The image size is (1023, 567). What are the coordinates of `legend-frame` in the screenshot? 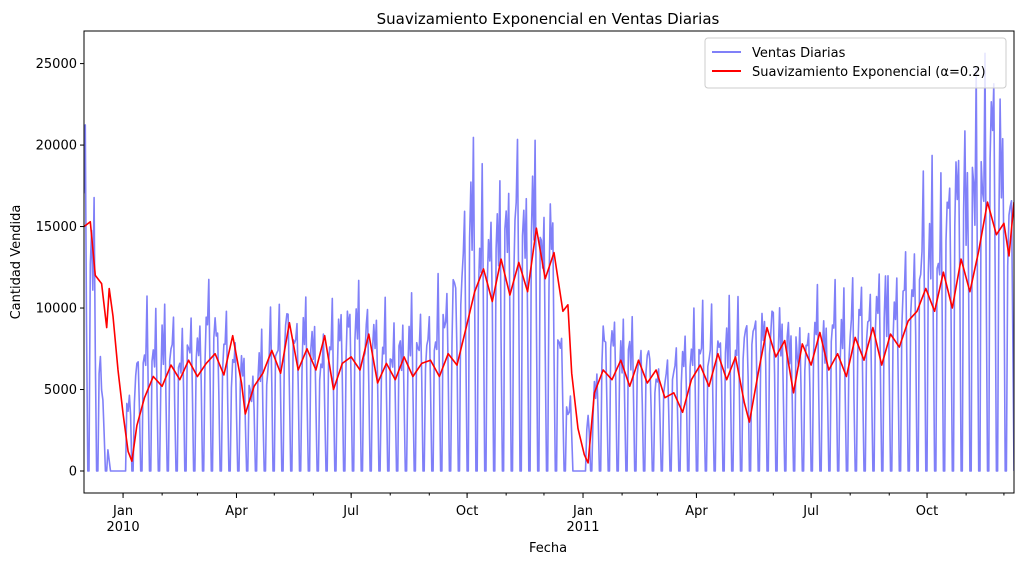 It's located at (855, 63).